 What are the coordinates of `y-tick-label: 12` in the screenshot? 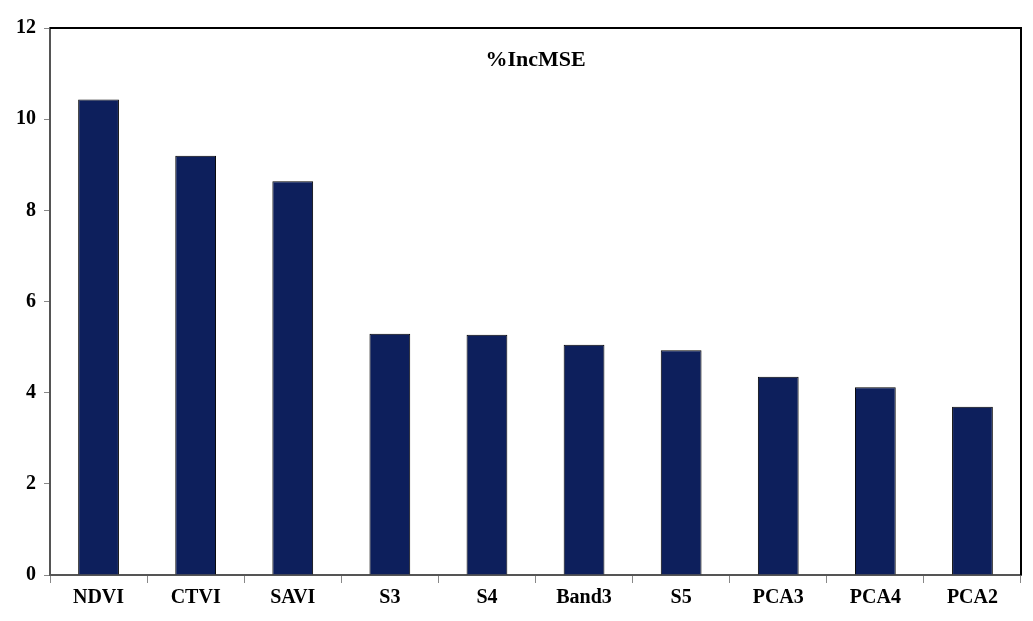 It's located at (26, 26).